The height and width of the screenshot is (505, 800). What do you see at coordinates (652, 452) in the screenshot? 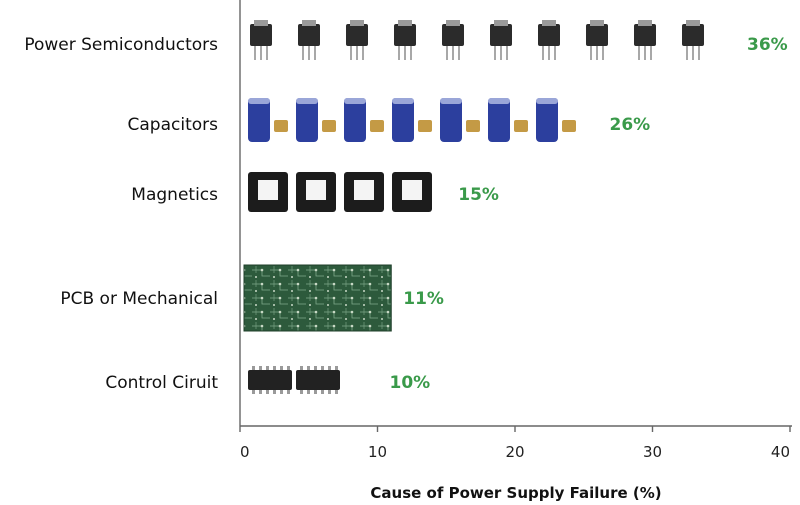
I see `x-tick-label: 30` at bounding box center [652, 452].